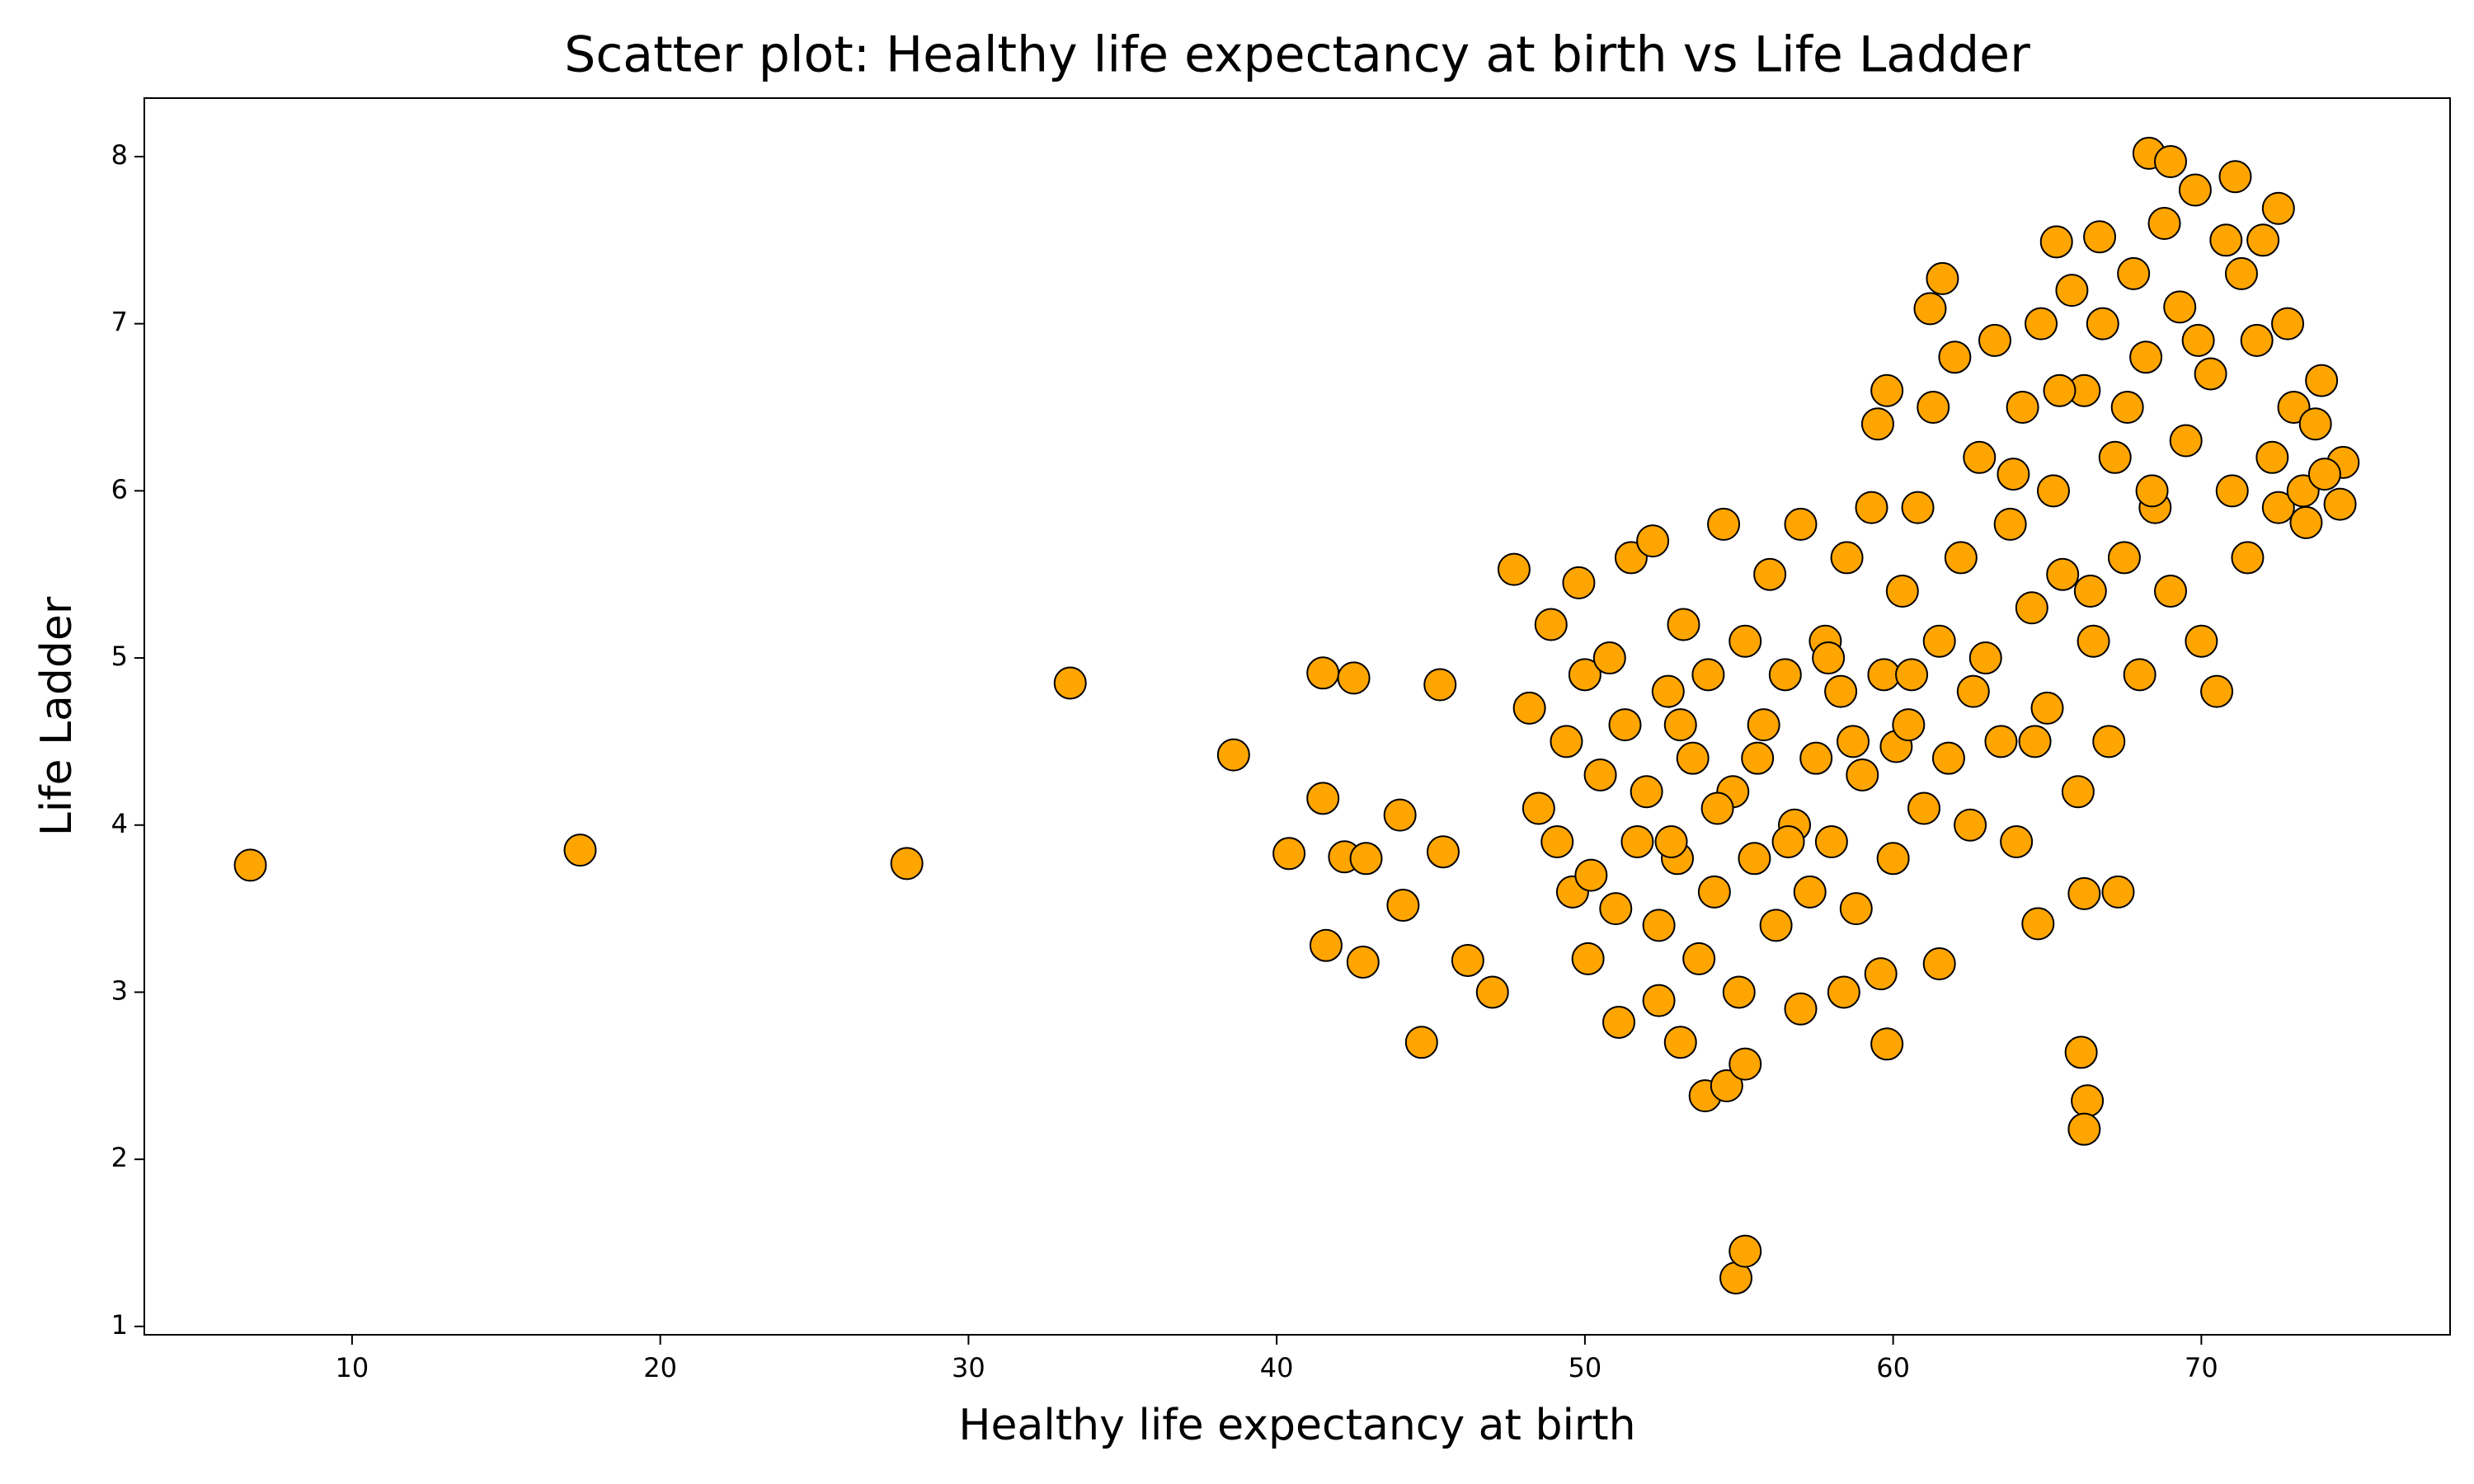 This screenshot has height=1484, width=2474. I want to click on x-tick-label: 50, so click(1585, 1367).